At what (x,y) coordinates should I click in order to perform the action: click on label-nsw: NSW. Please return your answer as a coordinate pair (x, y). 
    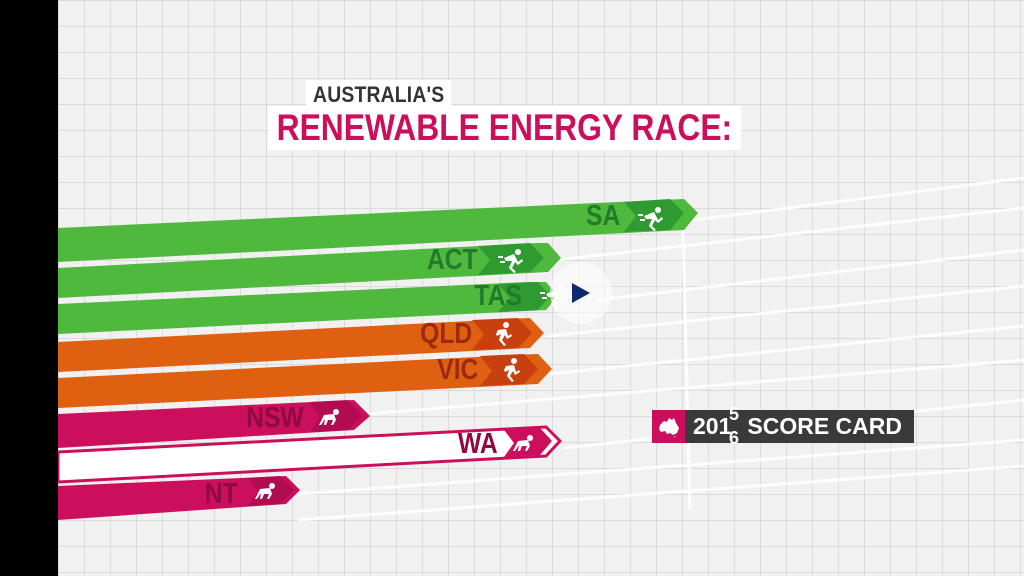
    Looking at the image, I should click on (275, 418).